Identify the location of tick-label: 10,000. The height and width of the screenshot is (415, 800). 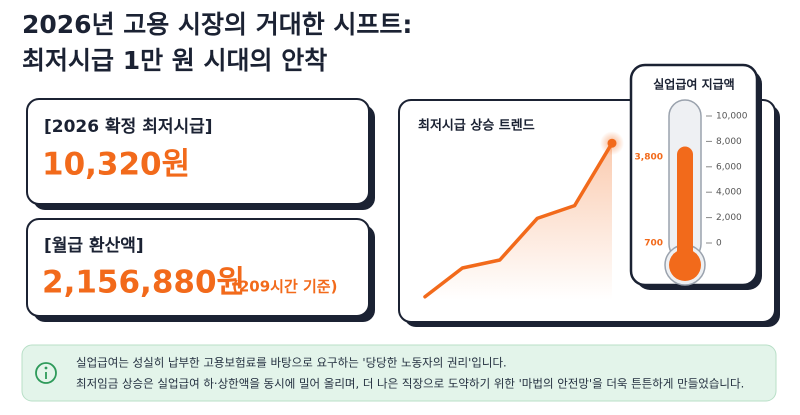
(732, 117).